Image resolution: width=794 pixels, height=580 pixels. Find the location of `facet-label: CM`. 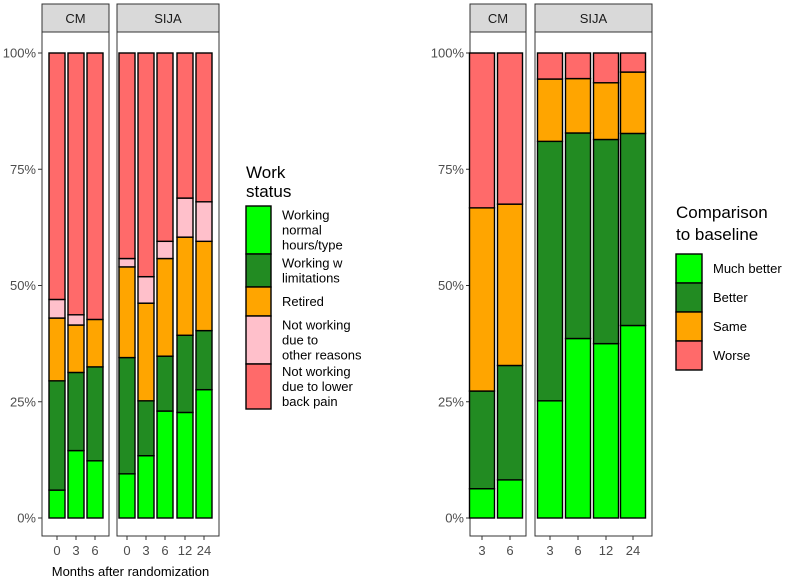

facet-label: CM is located at coordinates (498, 18).